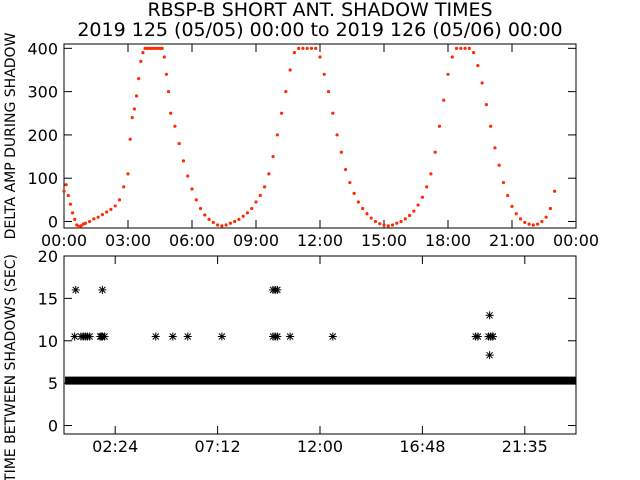 This screenshot has height=480, width=640. Describe the element at coordinates (42, 178) in the screenshot. I see `y-tick-label: 100` at that location.